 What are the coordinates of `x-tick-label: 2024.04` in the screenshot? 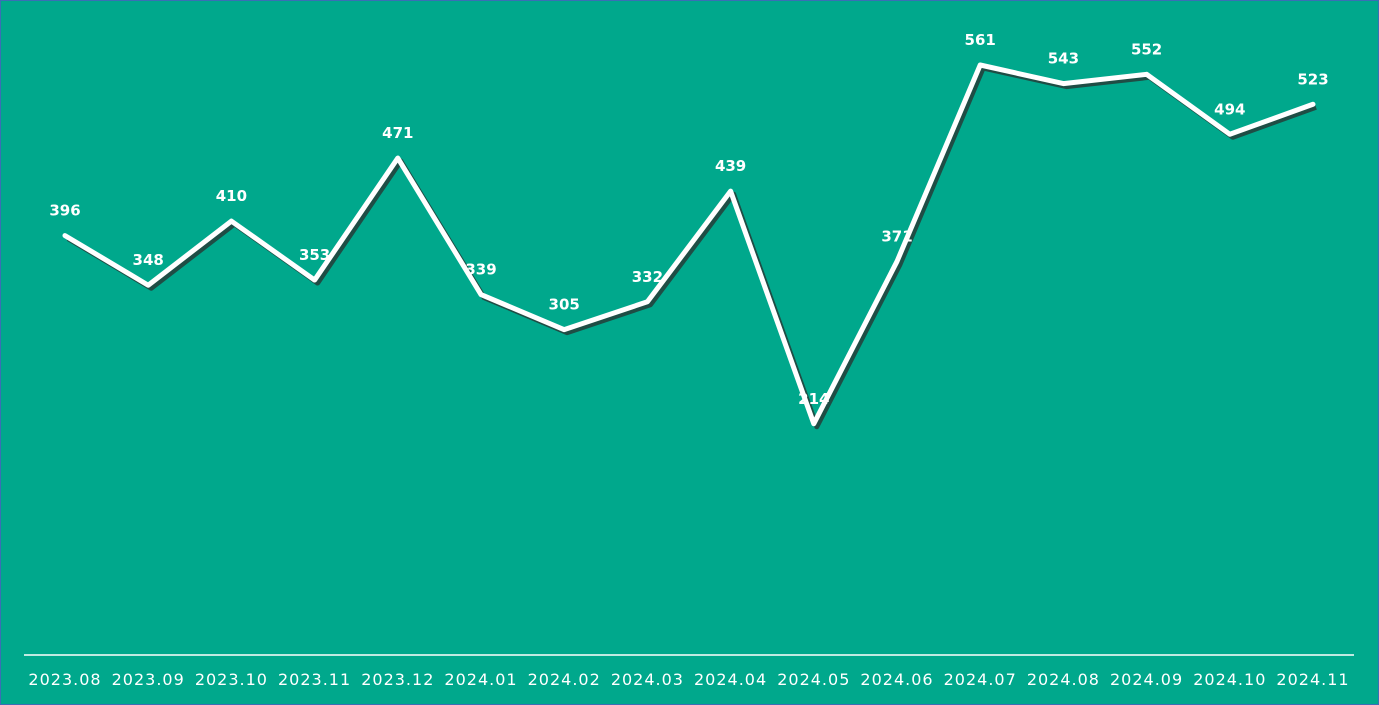 It's located at (730, 679).